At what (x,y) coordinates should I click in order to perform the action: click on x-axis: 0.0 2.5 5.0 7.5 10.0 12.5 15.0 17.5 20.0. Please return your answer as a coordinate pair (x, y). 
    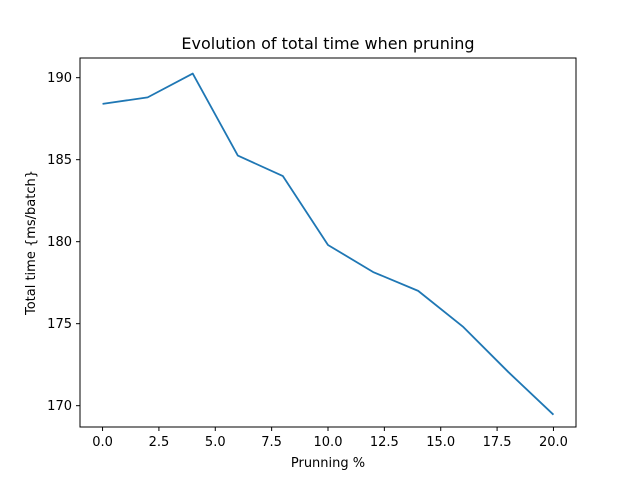
    Looking at the image, I should click on (330, 438).